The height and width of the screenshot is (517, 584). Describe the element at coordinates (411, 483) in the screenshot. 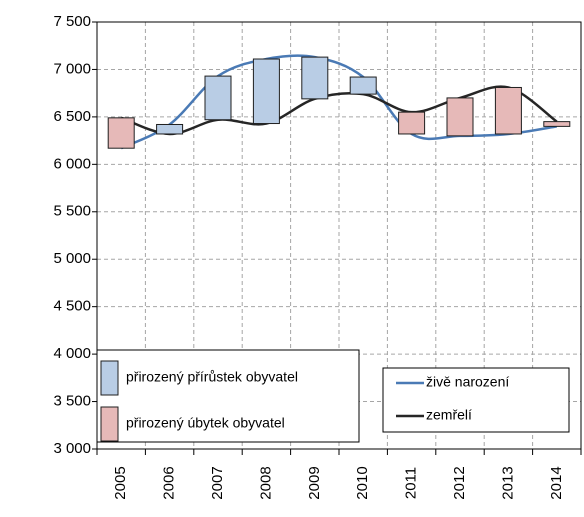

I see `x-tick-label: 2011` at that location.